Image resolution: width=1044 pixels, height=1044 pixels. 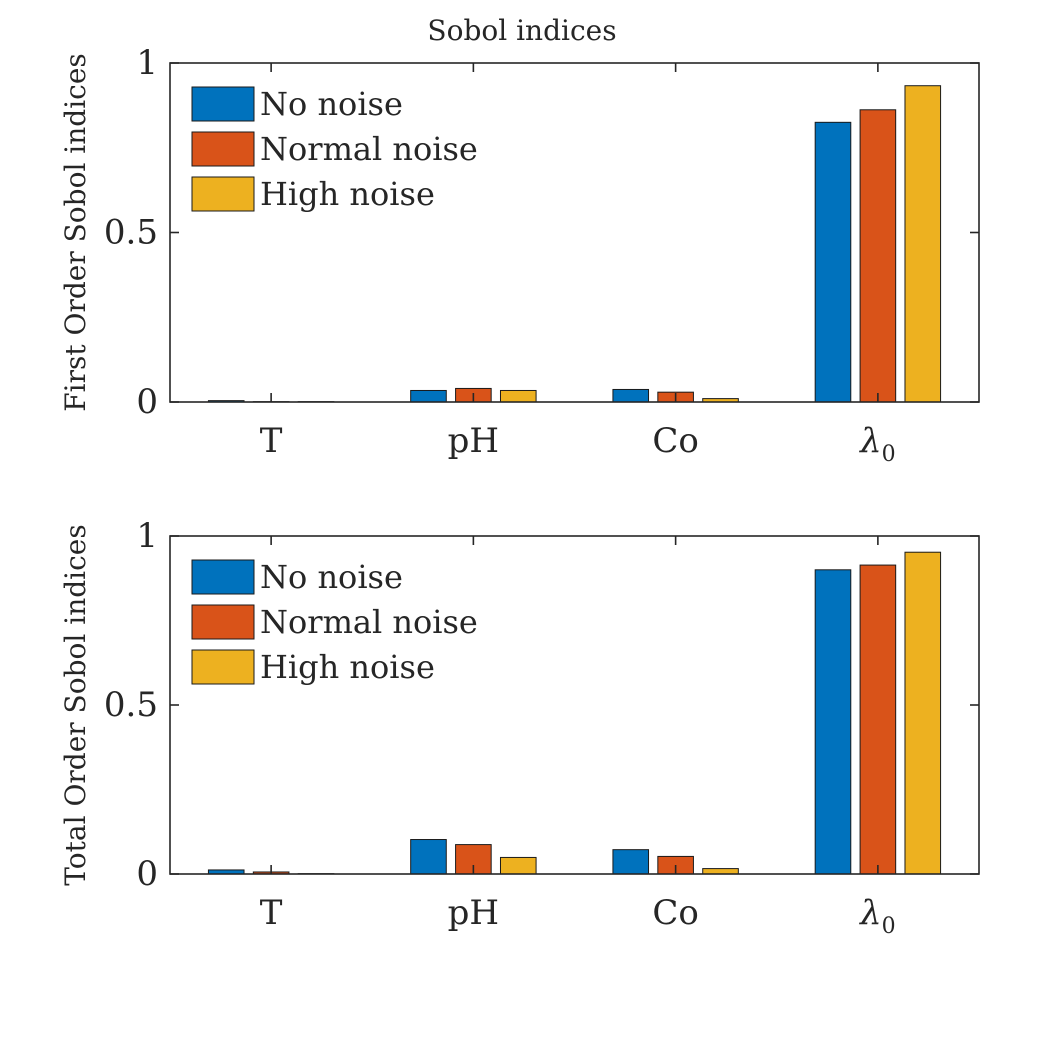 What do you see at coordinates (521, 30) in the screenshot?
I see `figure-title: Sobol indices` at bounding box center [521, 30].